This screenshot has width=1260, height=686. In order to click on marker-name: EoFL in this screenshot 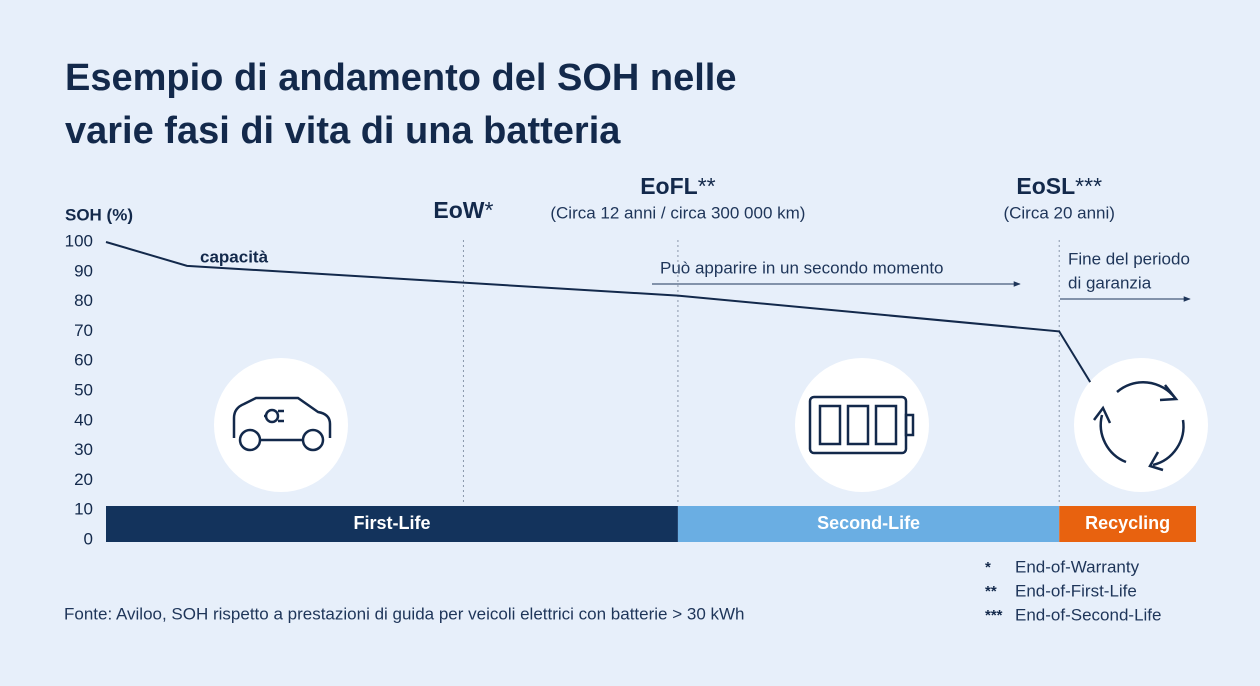, I will do `click(669, 186)`.